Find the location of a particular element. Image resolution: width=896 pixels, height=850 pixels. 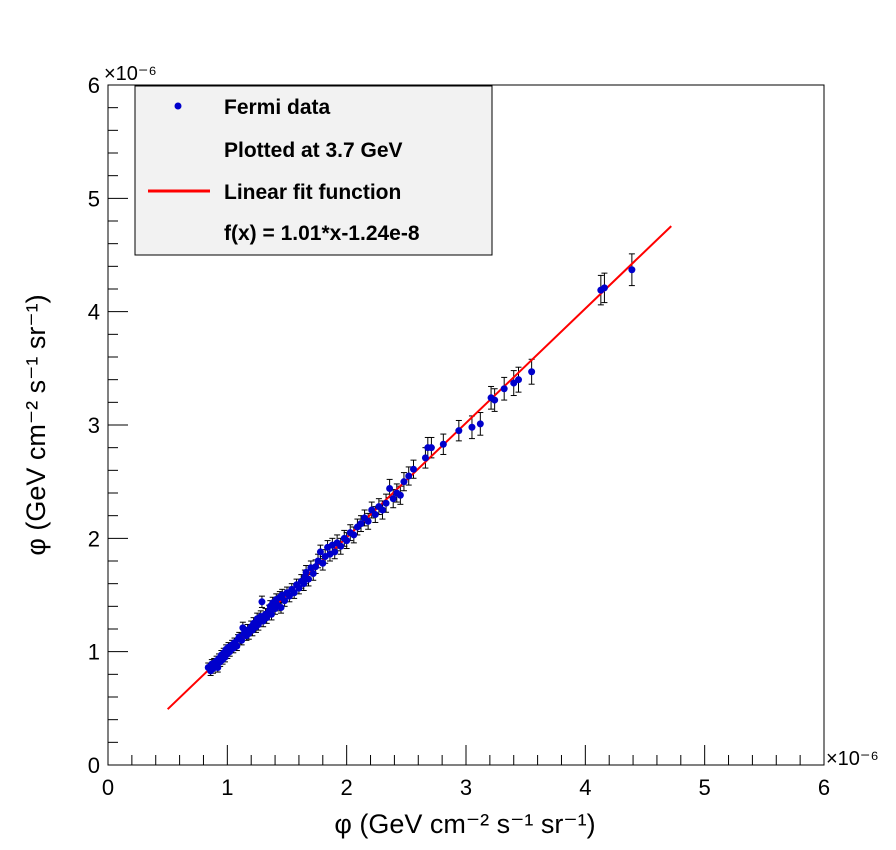

legend-label-fit-equation: f(x) = 1.01*x-1.24e-8 is located at coordinates (322, 233).